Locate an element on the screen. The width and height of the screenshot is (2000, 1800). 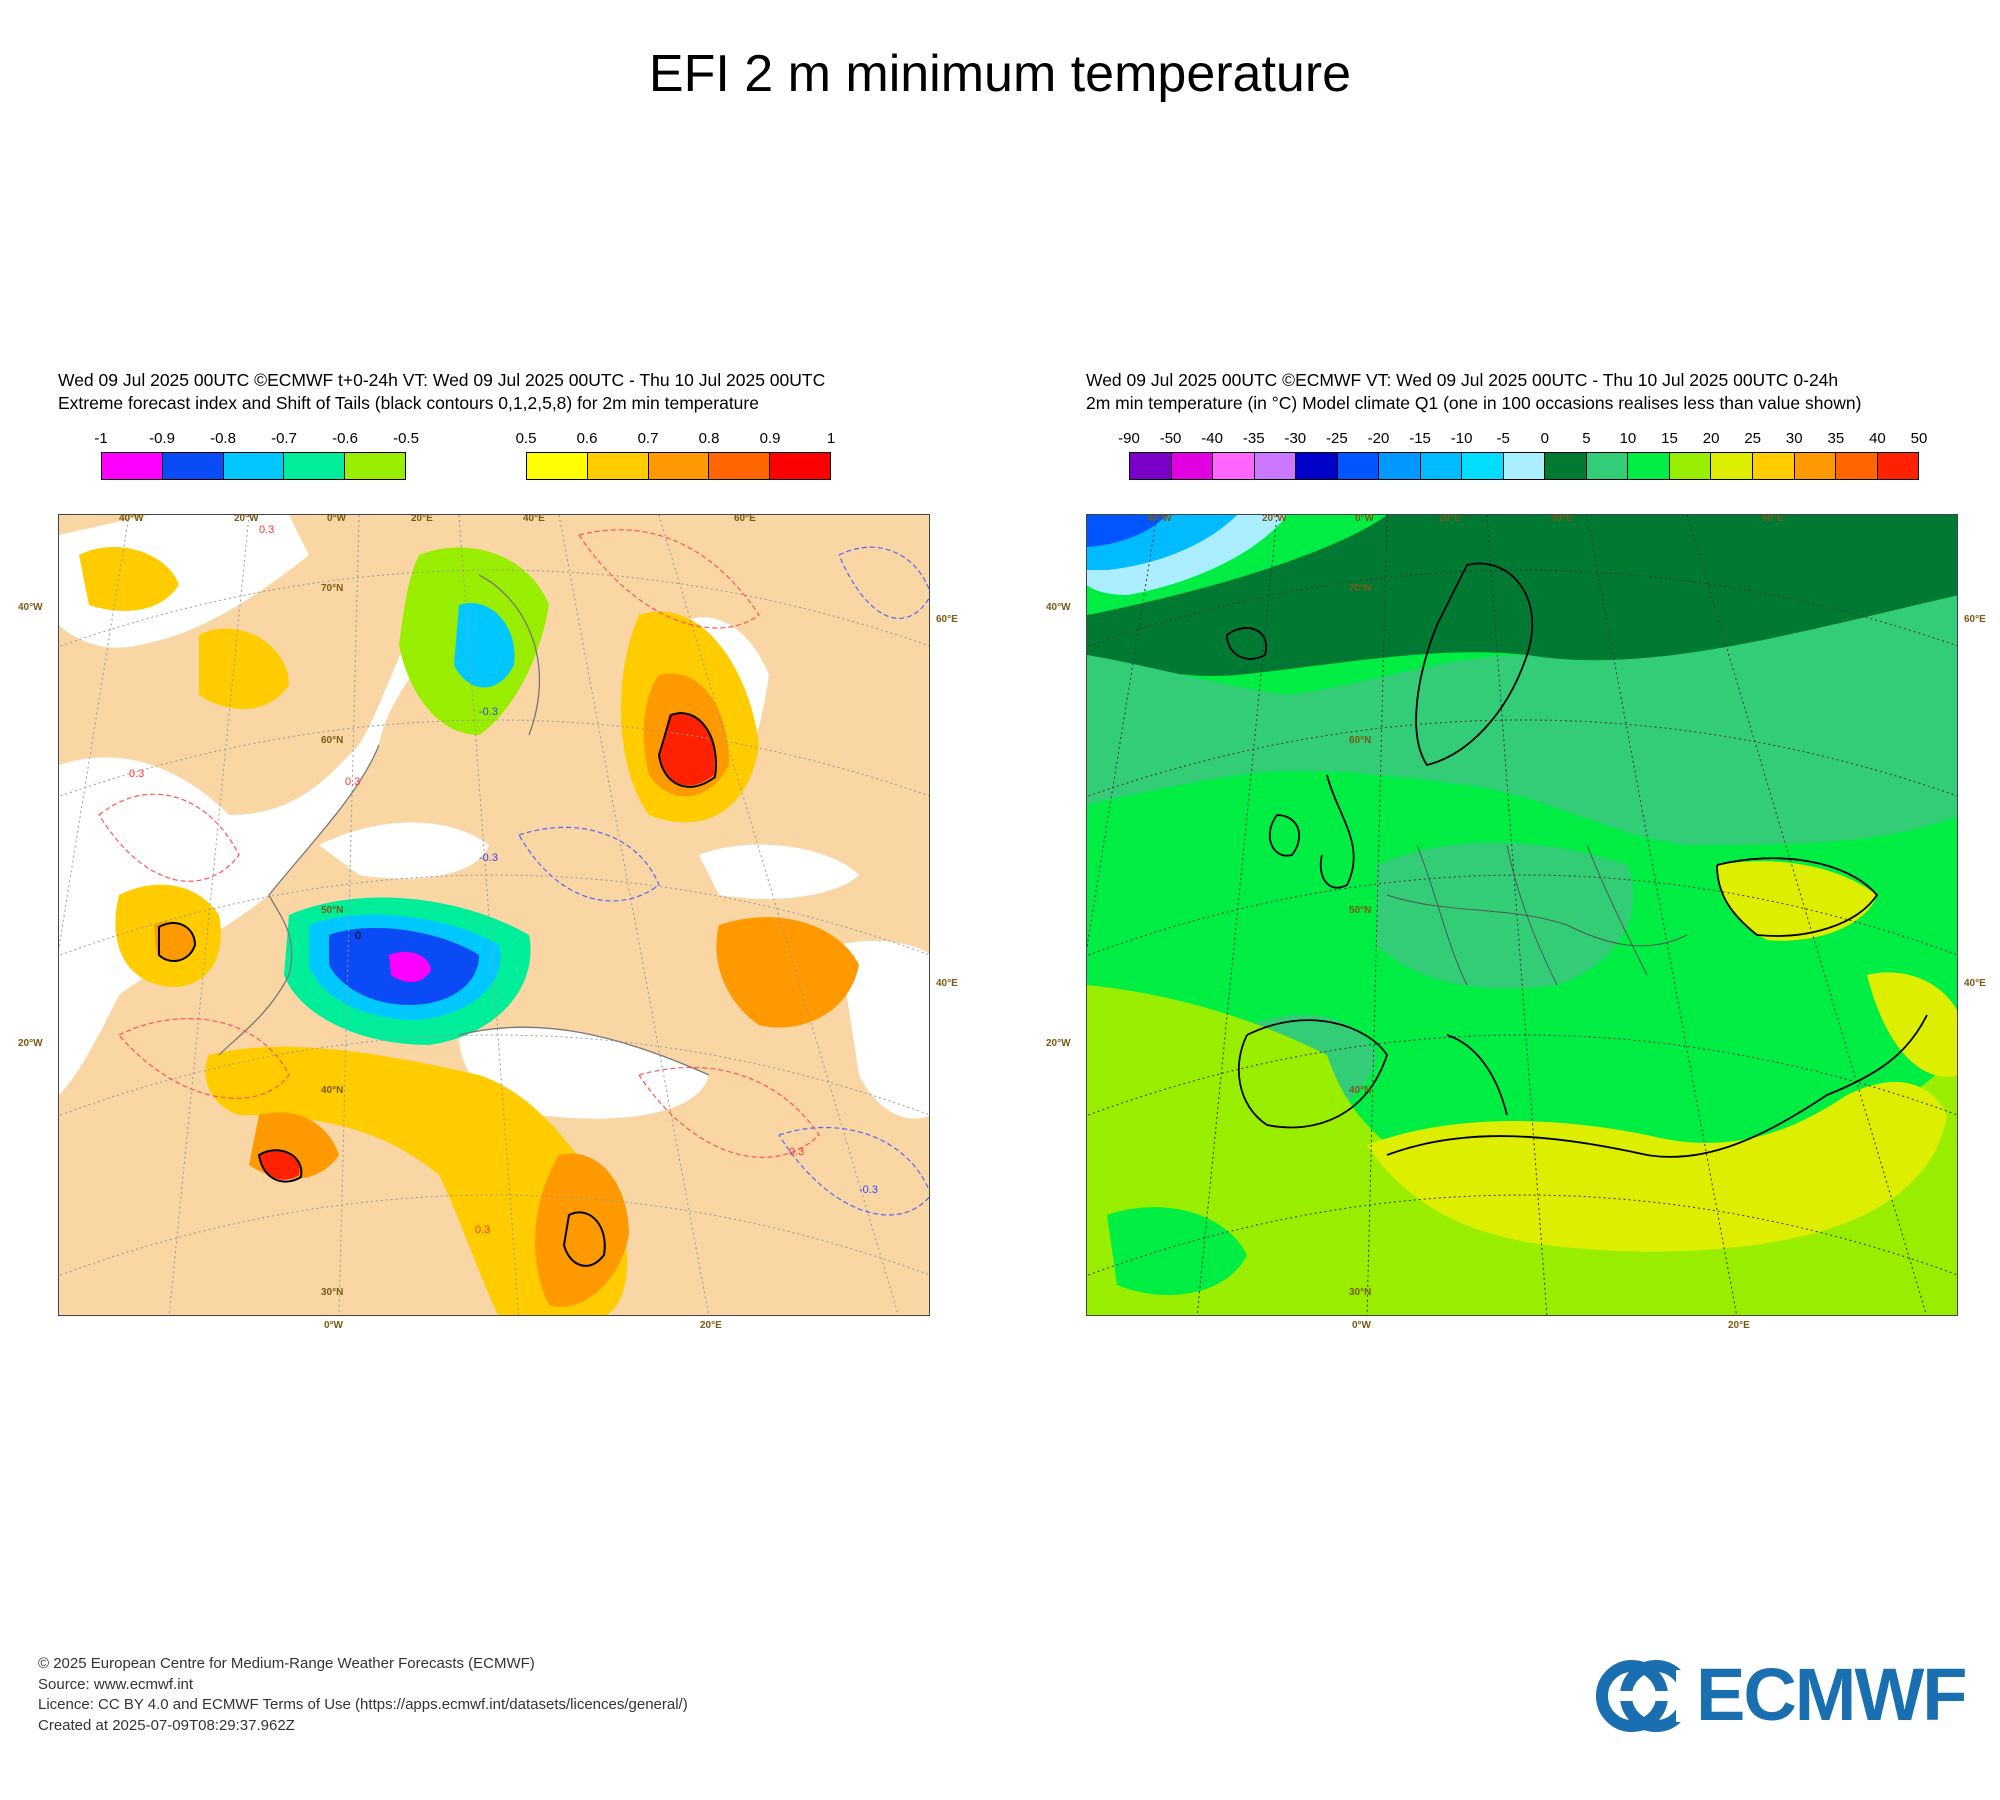
legend-tick: 40 is located at coordinates (1877, 438).